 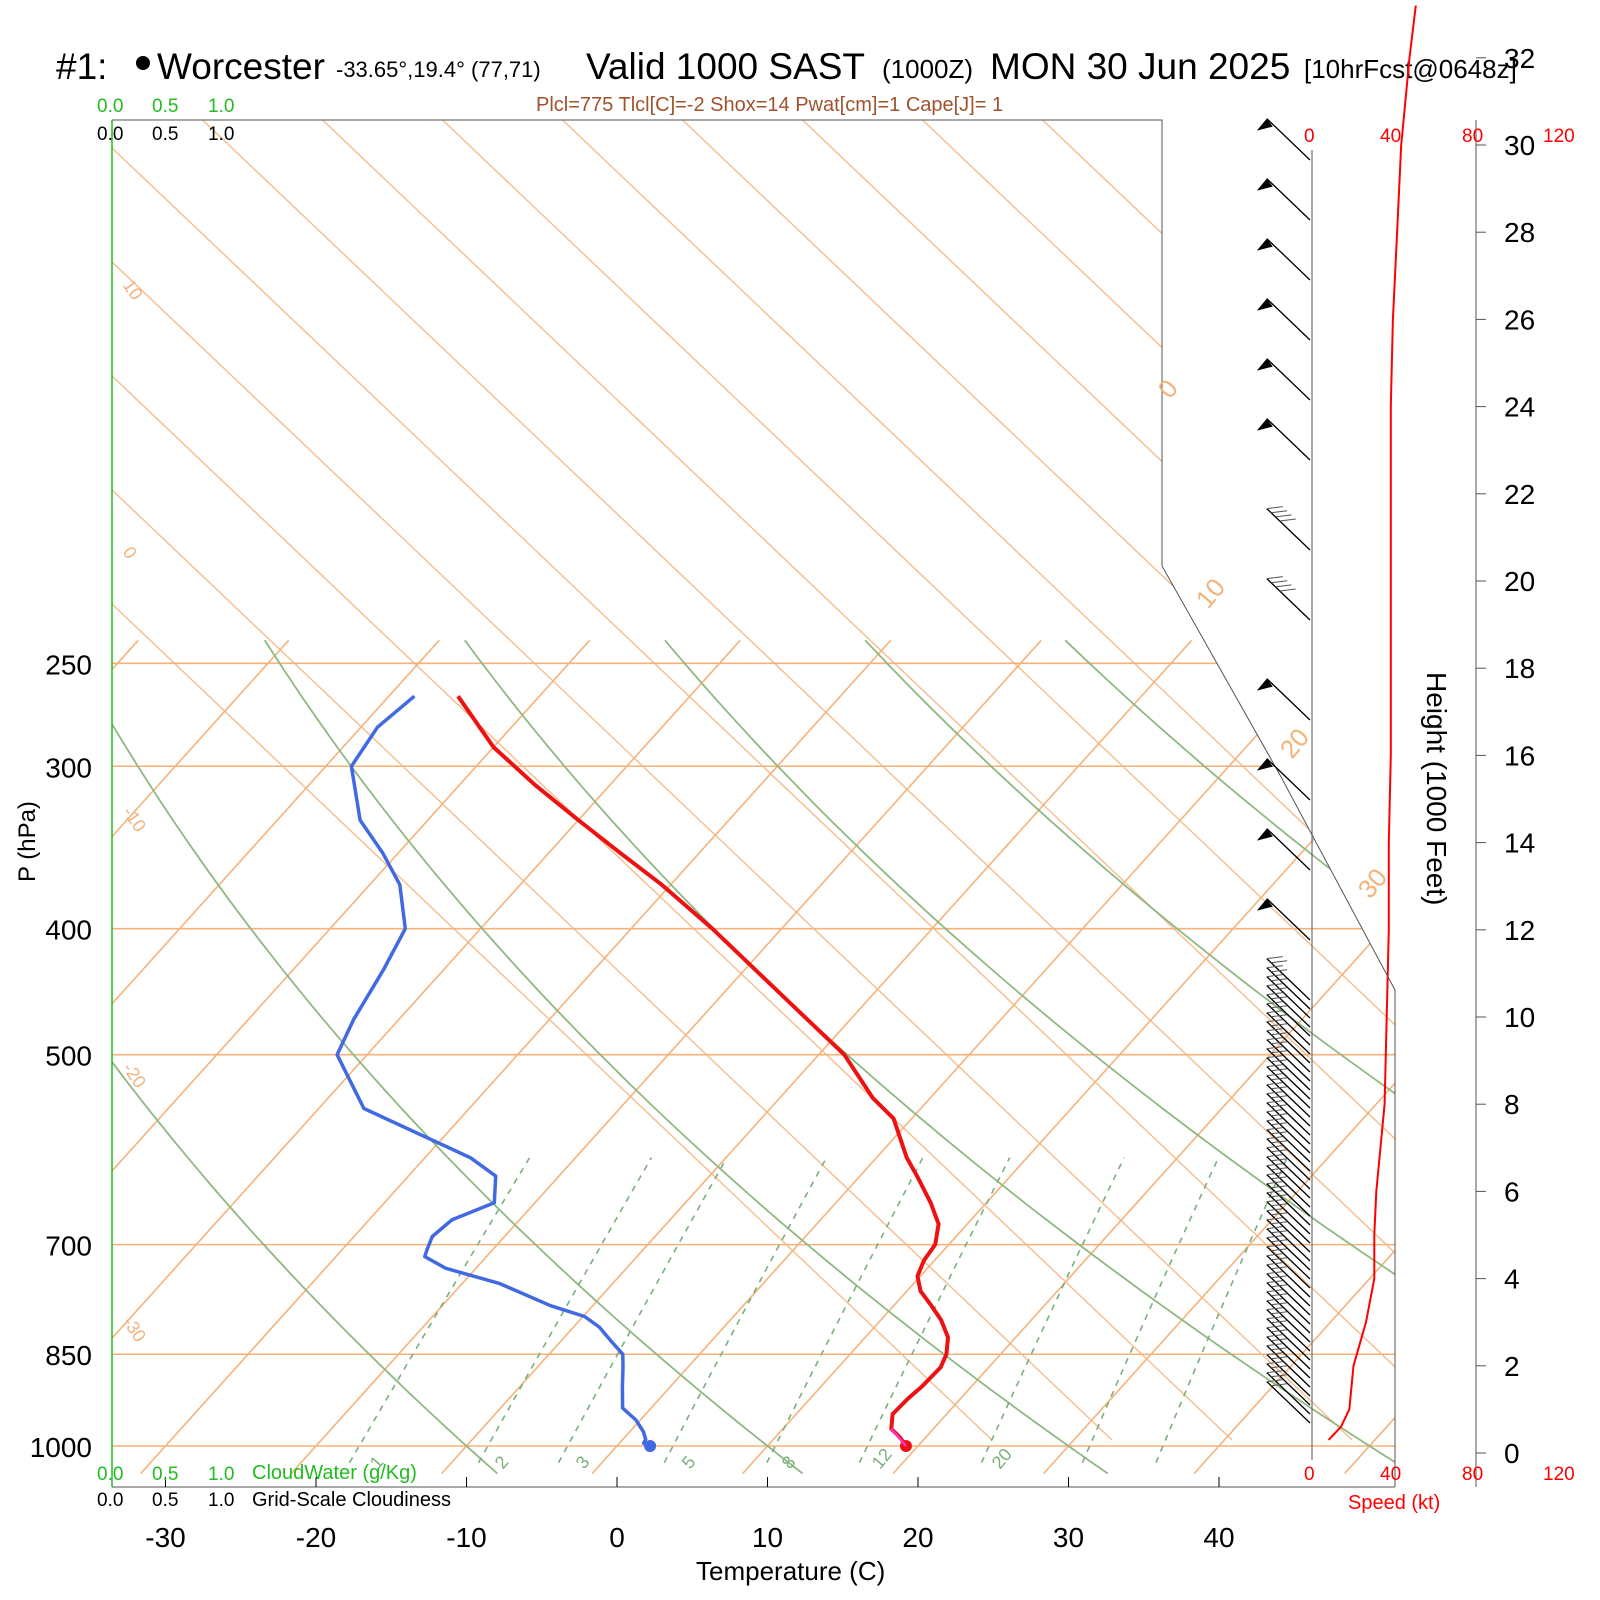 I want to click on mixing-ratio-label: 20, so click(x=1002, y=1458).